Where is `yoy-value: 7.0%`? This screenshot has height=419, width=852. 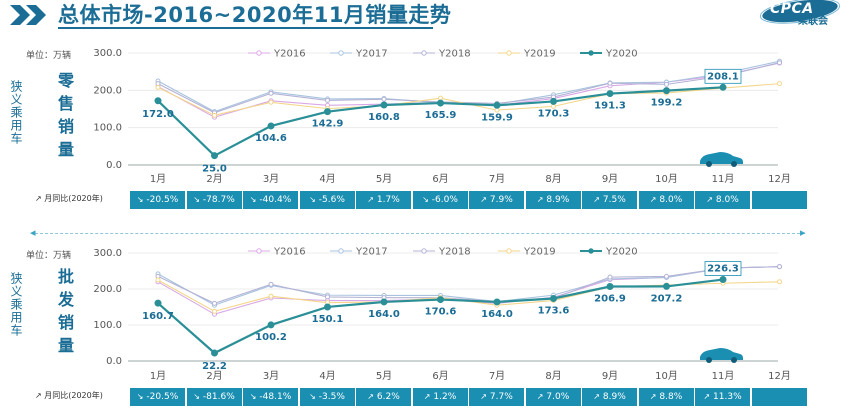
yoy-value: 7.0% is located at coordinates (558, 397).